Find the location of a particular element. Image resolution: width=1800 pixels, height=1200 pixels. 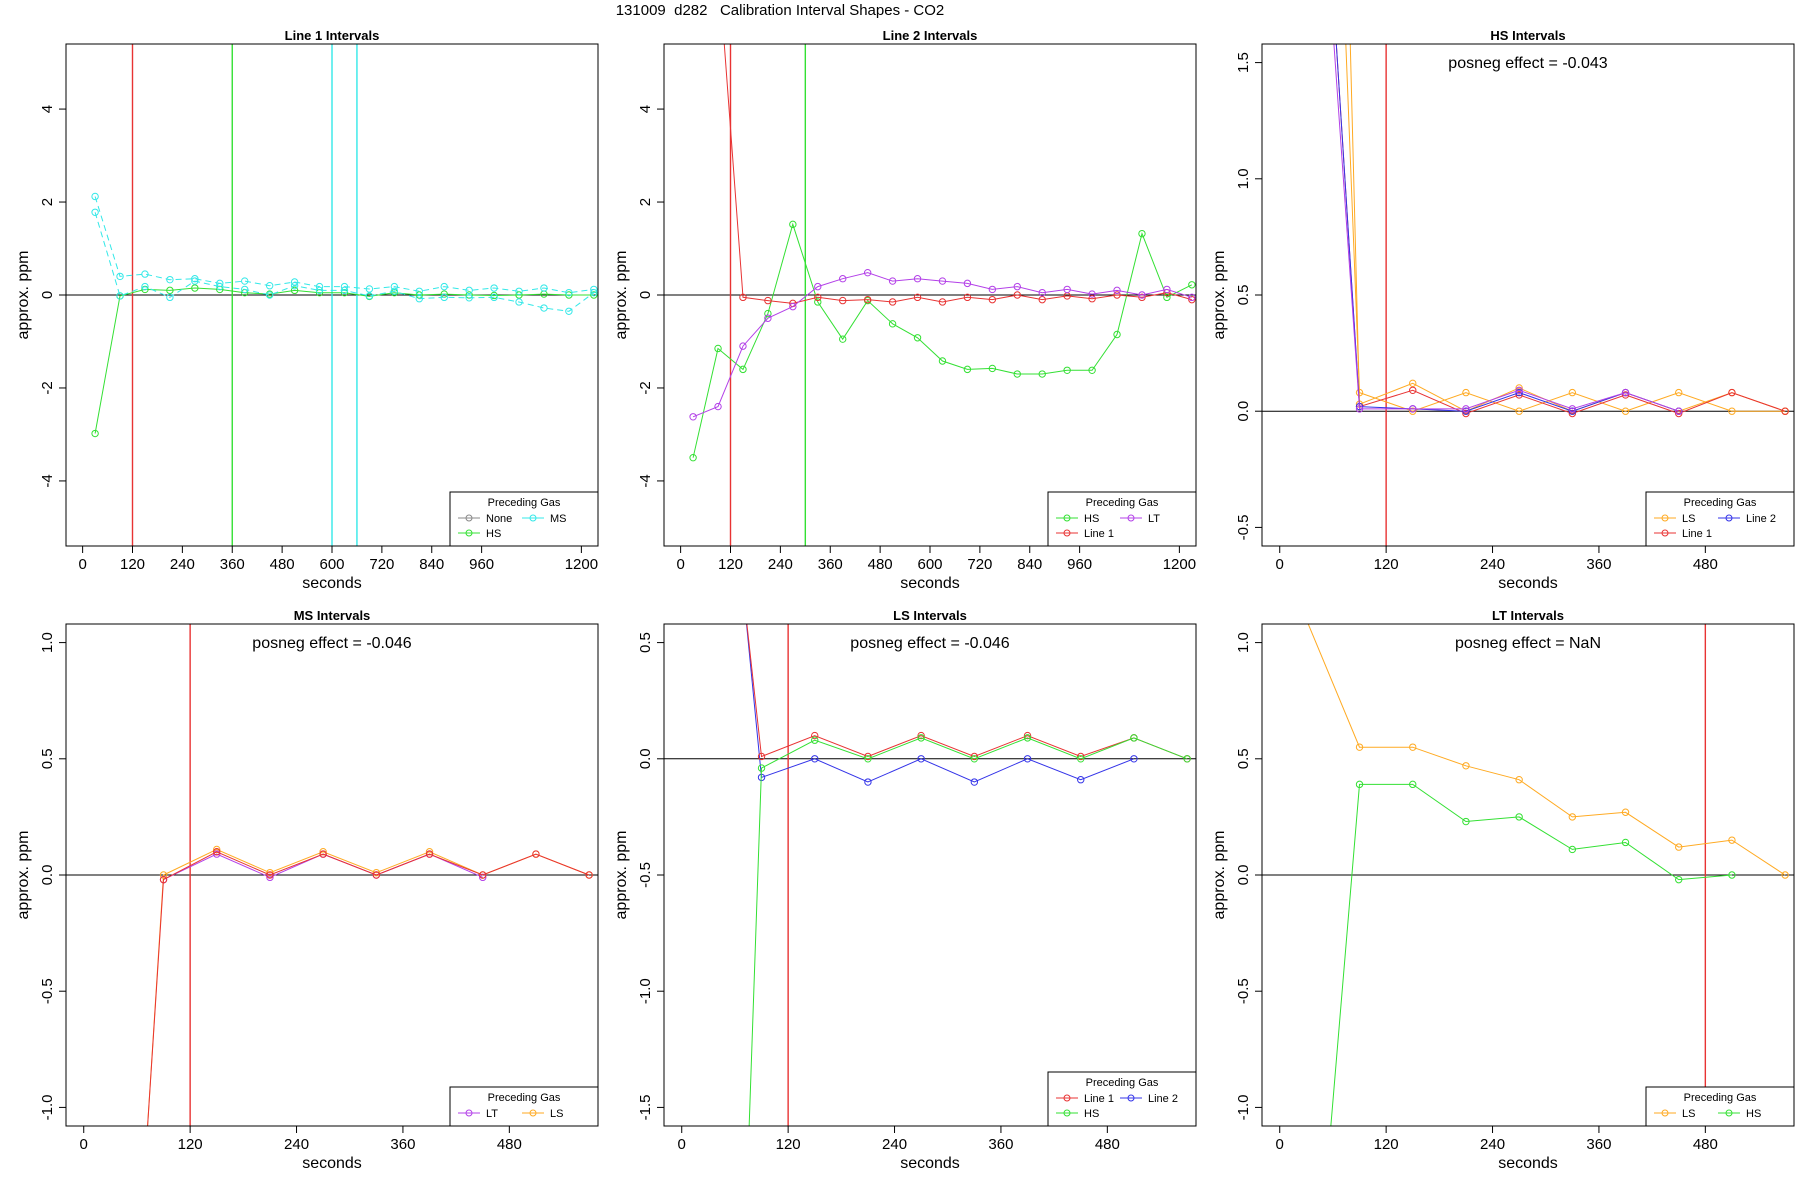

y-tick-label: 0.5 is located at coordinates (645, 642).